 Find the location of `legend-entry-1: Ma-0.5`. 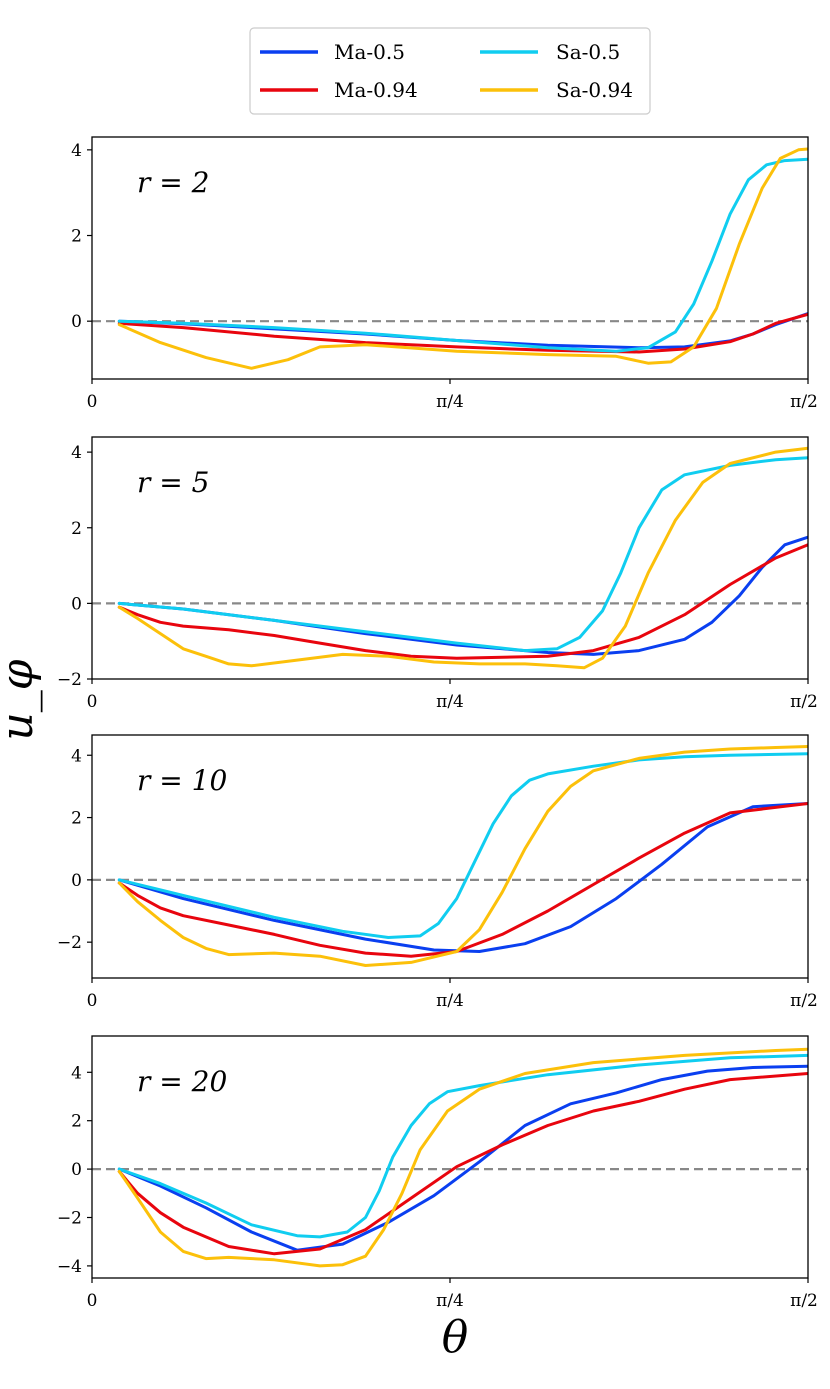

legend-entry-1: Ma-0.5 is located at coordinates (332, 52).